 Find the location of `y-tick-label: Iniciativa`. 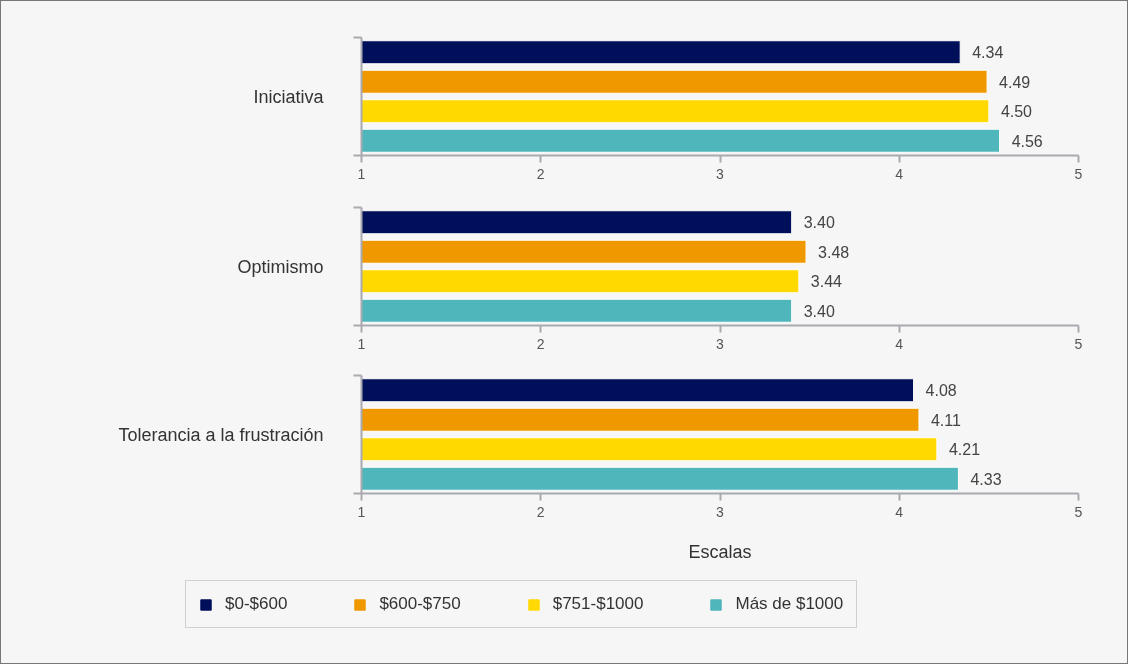

y-tick-label: Iniciativa is located at coordinates (289, 96).